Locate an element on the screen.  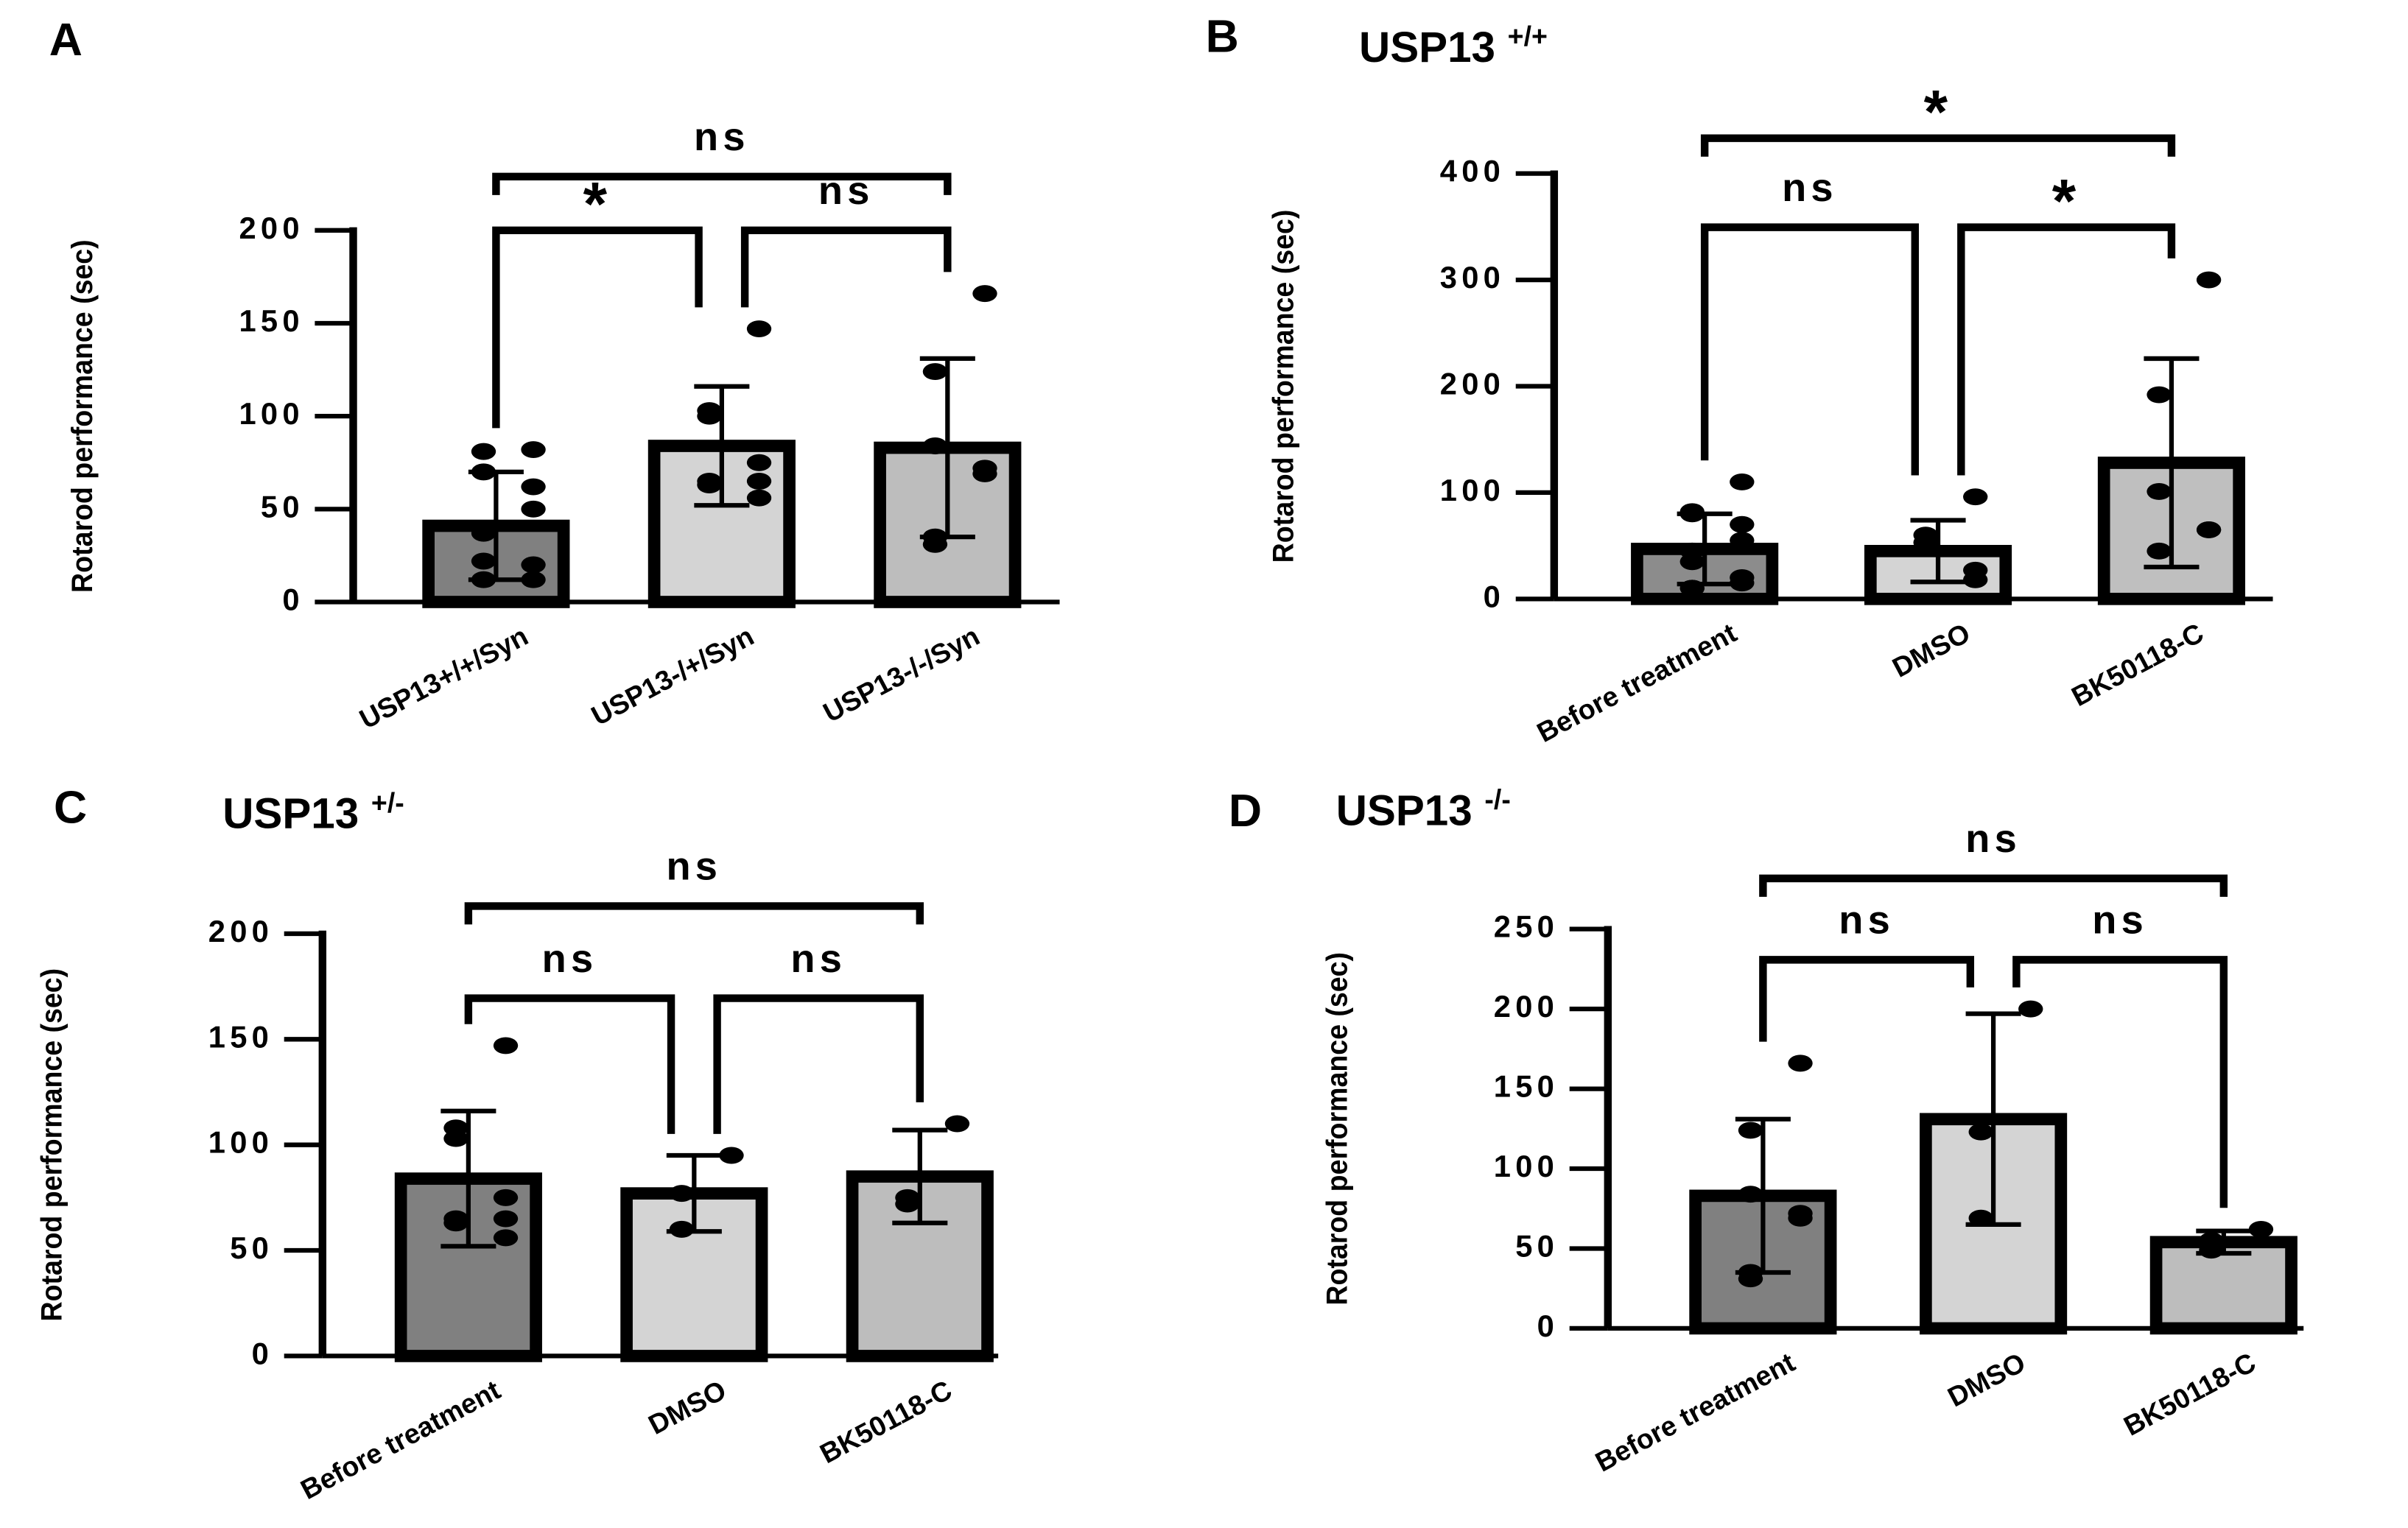
significance-label: * is located at coordinates (1938, 112).